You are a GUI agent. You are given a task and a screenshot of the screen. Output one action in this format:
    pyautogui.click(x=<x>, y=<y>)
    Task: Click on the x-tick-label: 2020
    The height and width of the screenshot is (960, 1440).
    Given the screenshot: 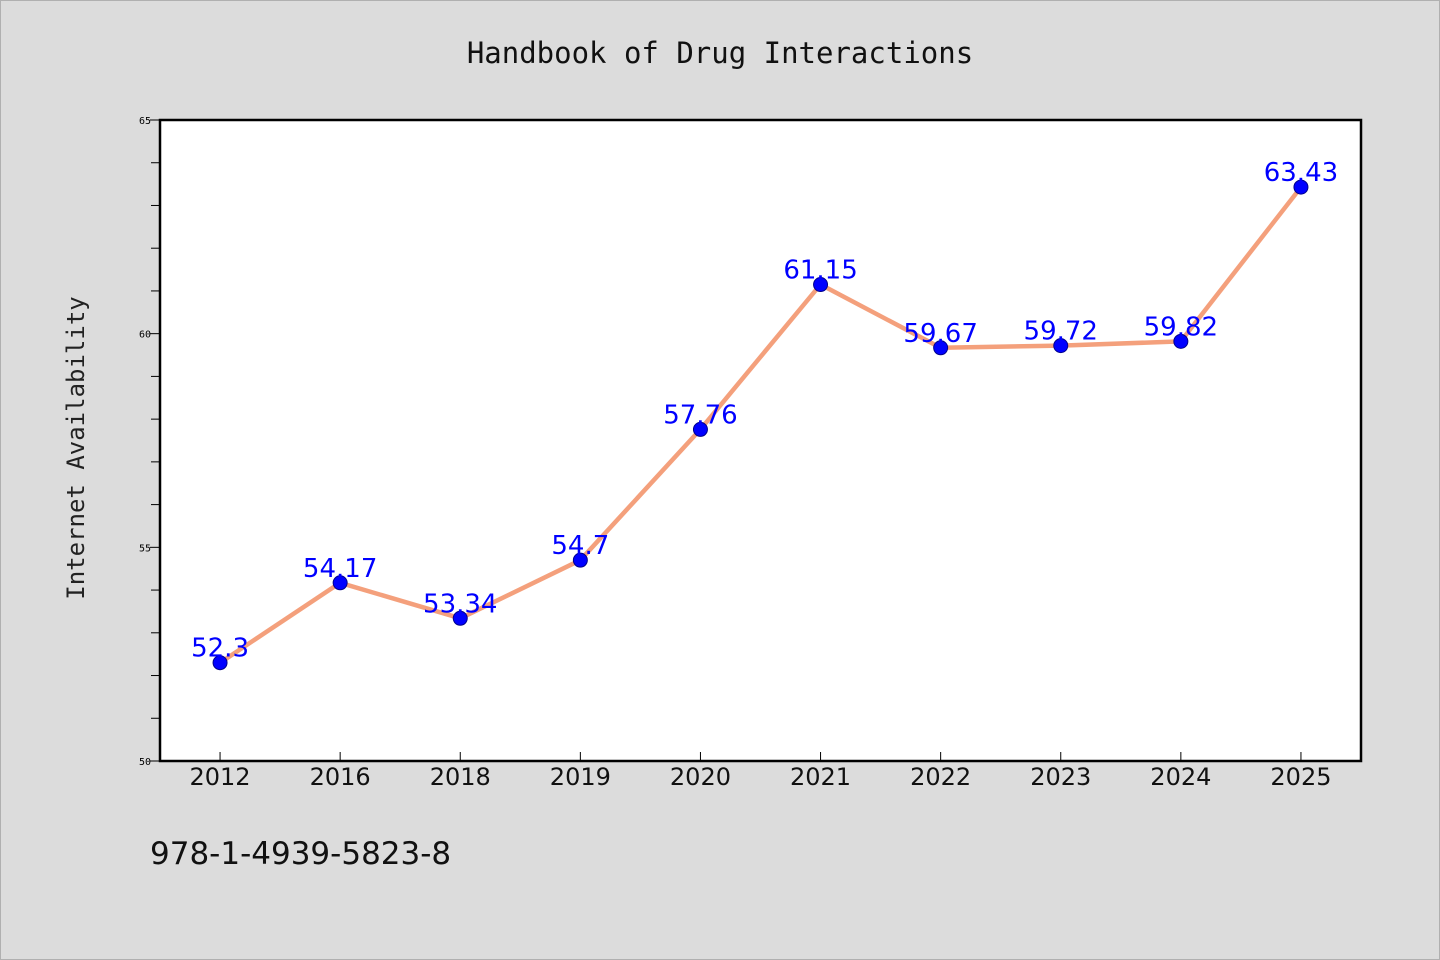 What is the action you would take?
    pyautogui.click(x=700, y=777)
    